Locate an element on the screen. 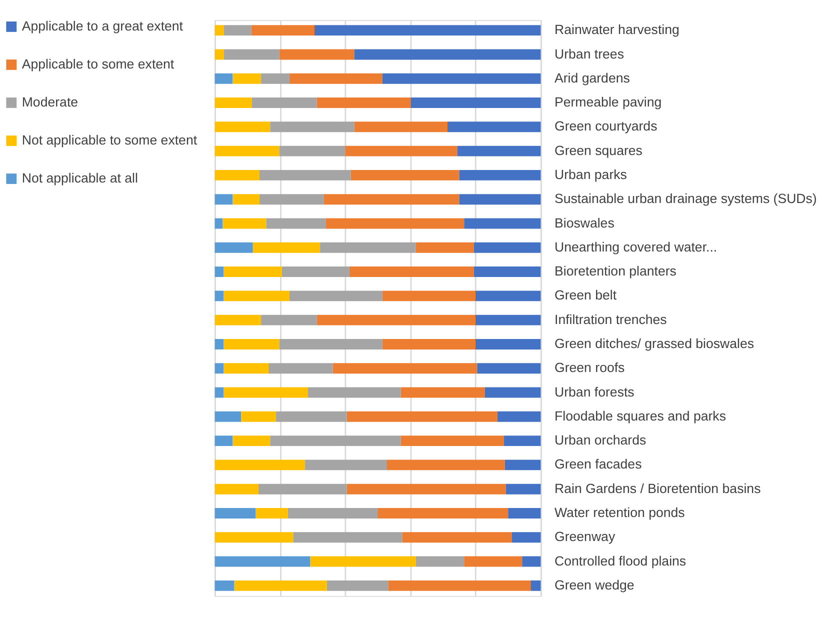  legend-label: Not applicable to some extent is located at coordinates (110, 140).